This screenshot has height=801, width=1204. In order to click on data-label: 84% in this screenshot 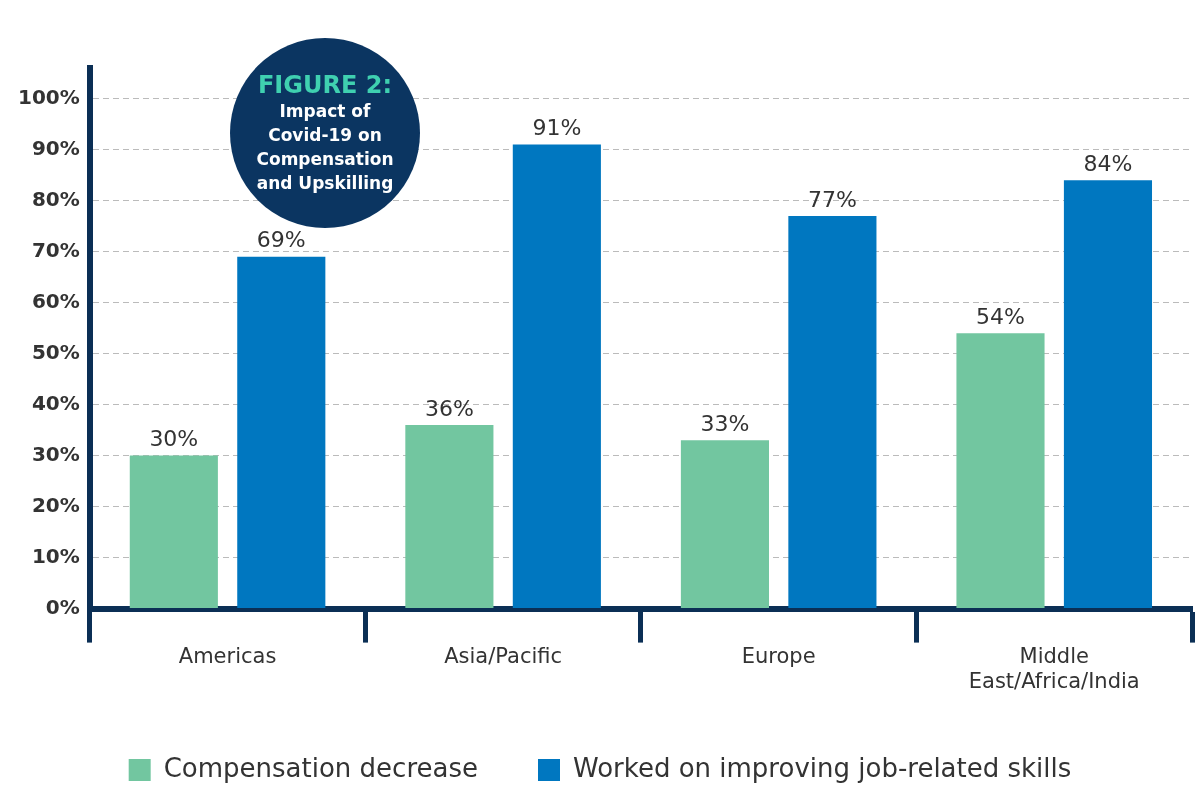, I will do `click(1108, 163)`.